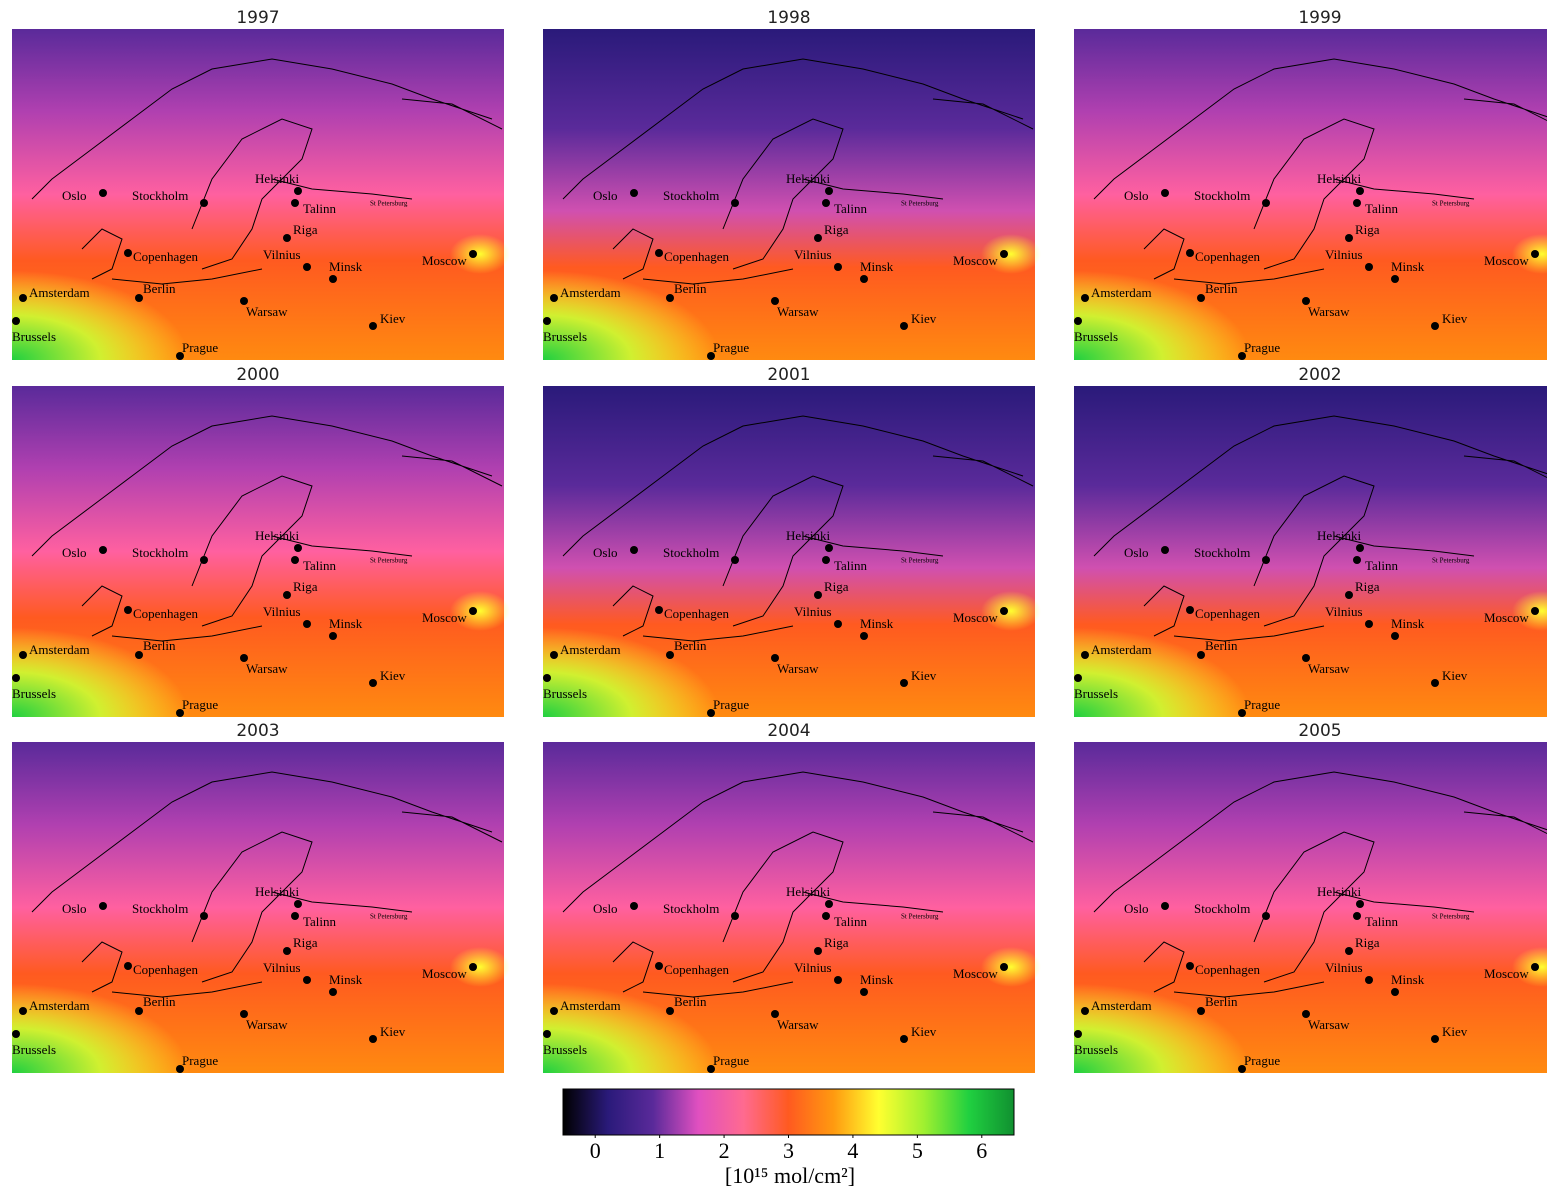 Image resolution: width=1547 pixels, height=1197 pixels. I want to click on city-label: Riga, so click(1367, 586).